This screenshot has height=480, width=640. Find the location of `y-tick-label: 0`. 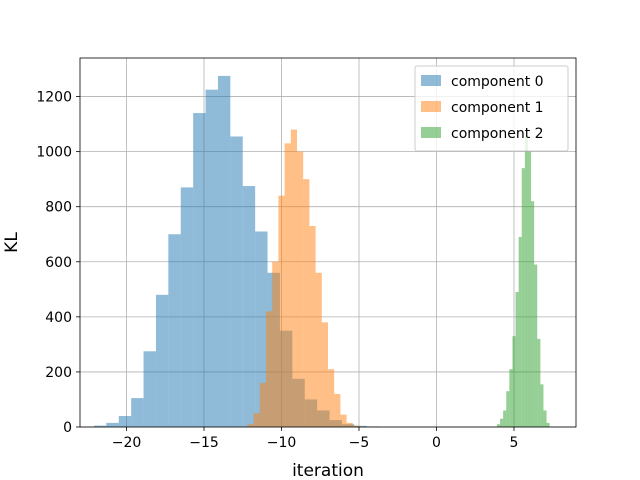

y-tick-label: 0 is located at coordinates (67, 428).